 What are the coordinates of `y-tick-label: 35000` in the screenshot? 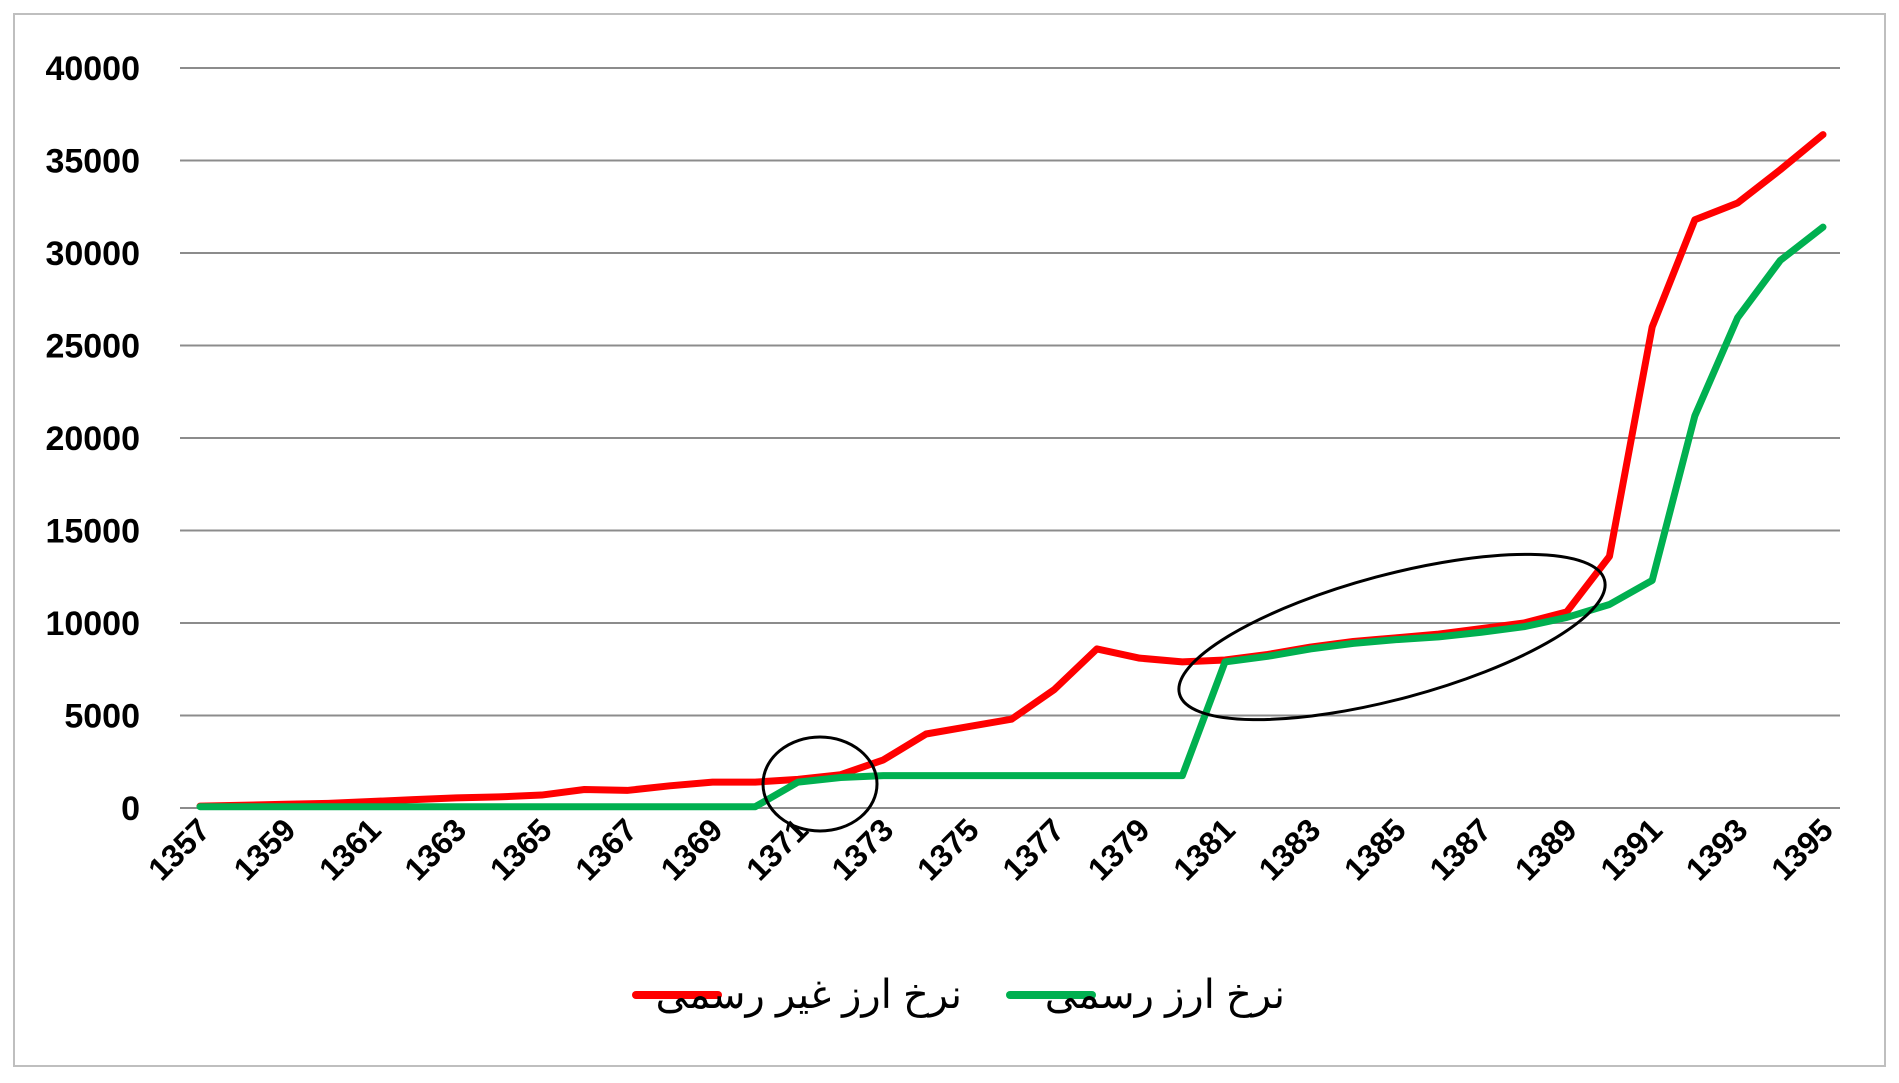 It's located at (92, 162).